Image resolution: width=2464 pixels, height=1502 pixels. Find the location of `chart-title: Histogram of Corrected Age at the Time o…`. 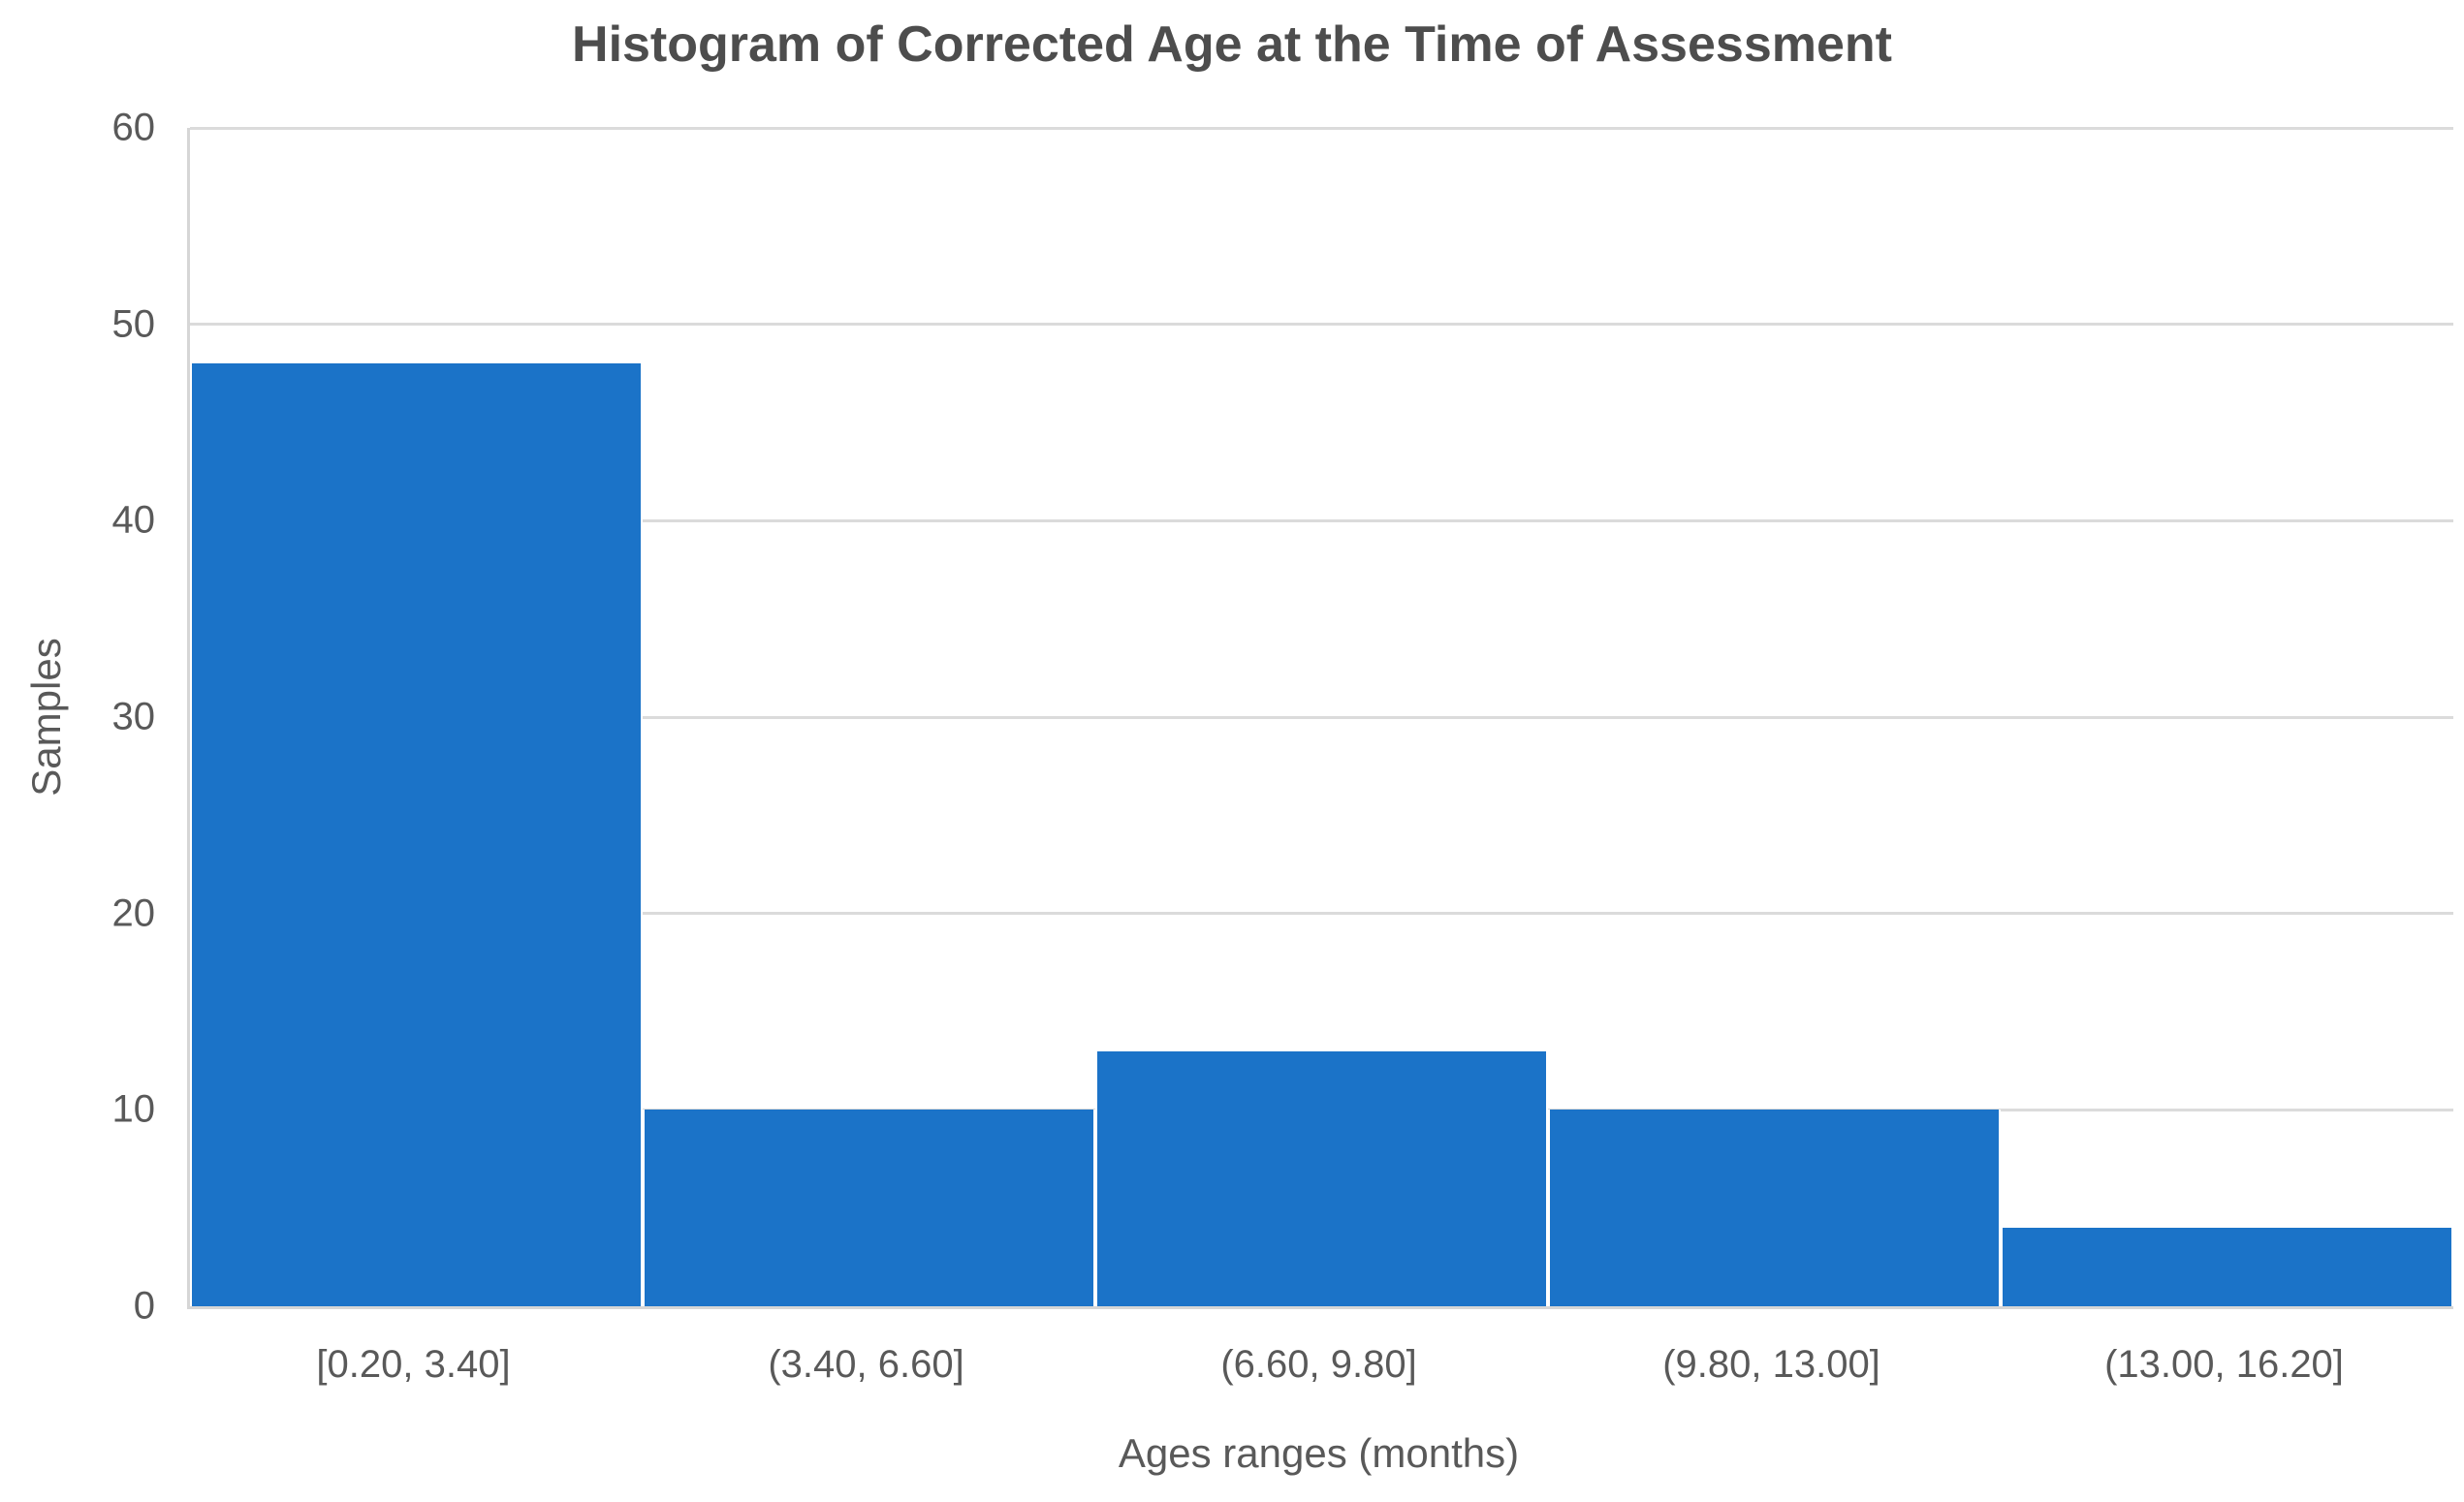

chart-title: Histogram of Corrected Age at the Time o… is located at coordinates (1232, 44).